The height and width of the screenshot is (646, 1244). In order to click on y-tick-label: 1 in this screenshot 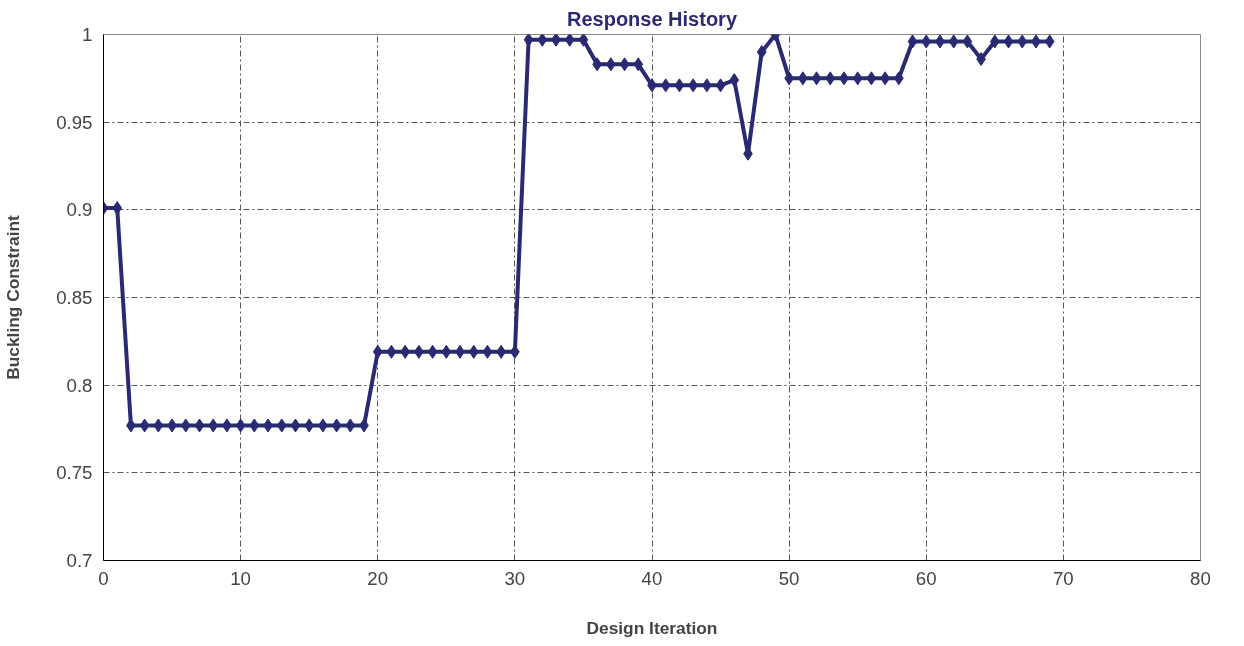, I will do `click(87, 34)`.